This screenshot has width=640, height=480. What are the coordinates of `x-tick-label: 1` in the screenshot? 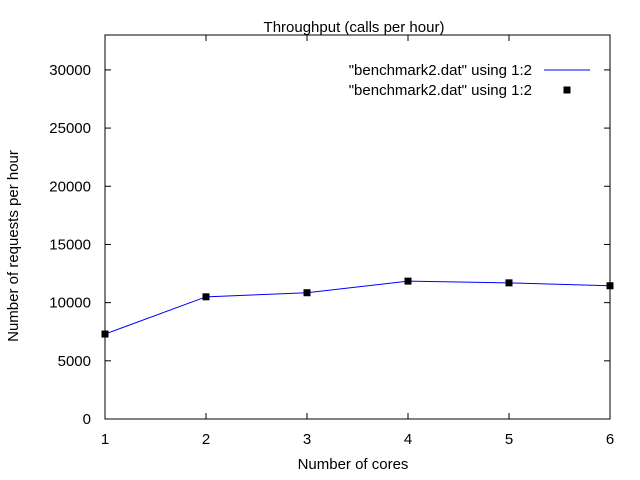 It's located at (105, 439).